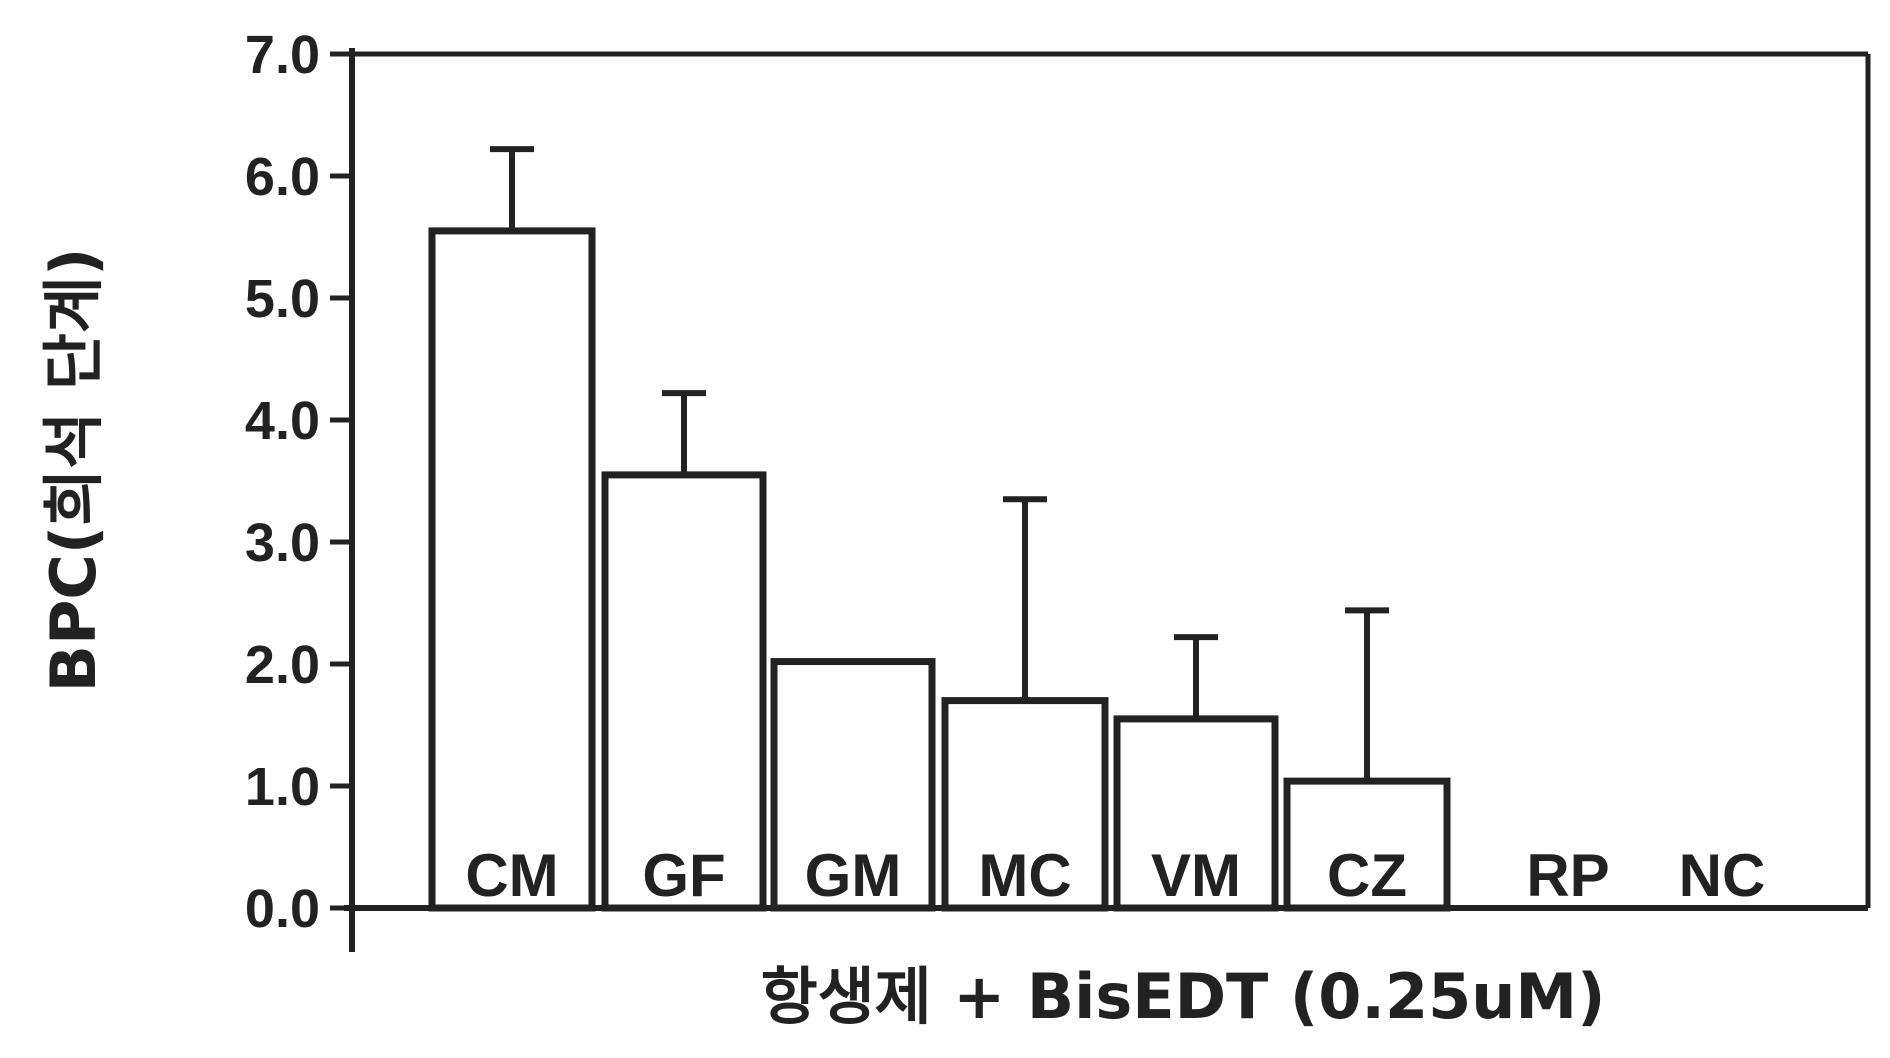 The image size is (1890, 1058). Describe the element at coordinates (511, 875) in the screenshot. I see `category-label-cm: CM` at that location.